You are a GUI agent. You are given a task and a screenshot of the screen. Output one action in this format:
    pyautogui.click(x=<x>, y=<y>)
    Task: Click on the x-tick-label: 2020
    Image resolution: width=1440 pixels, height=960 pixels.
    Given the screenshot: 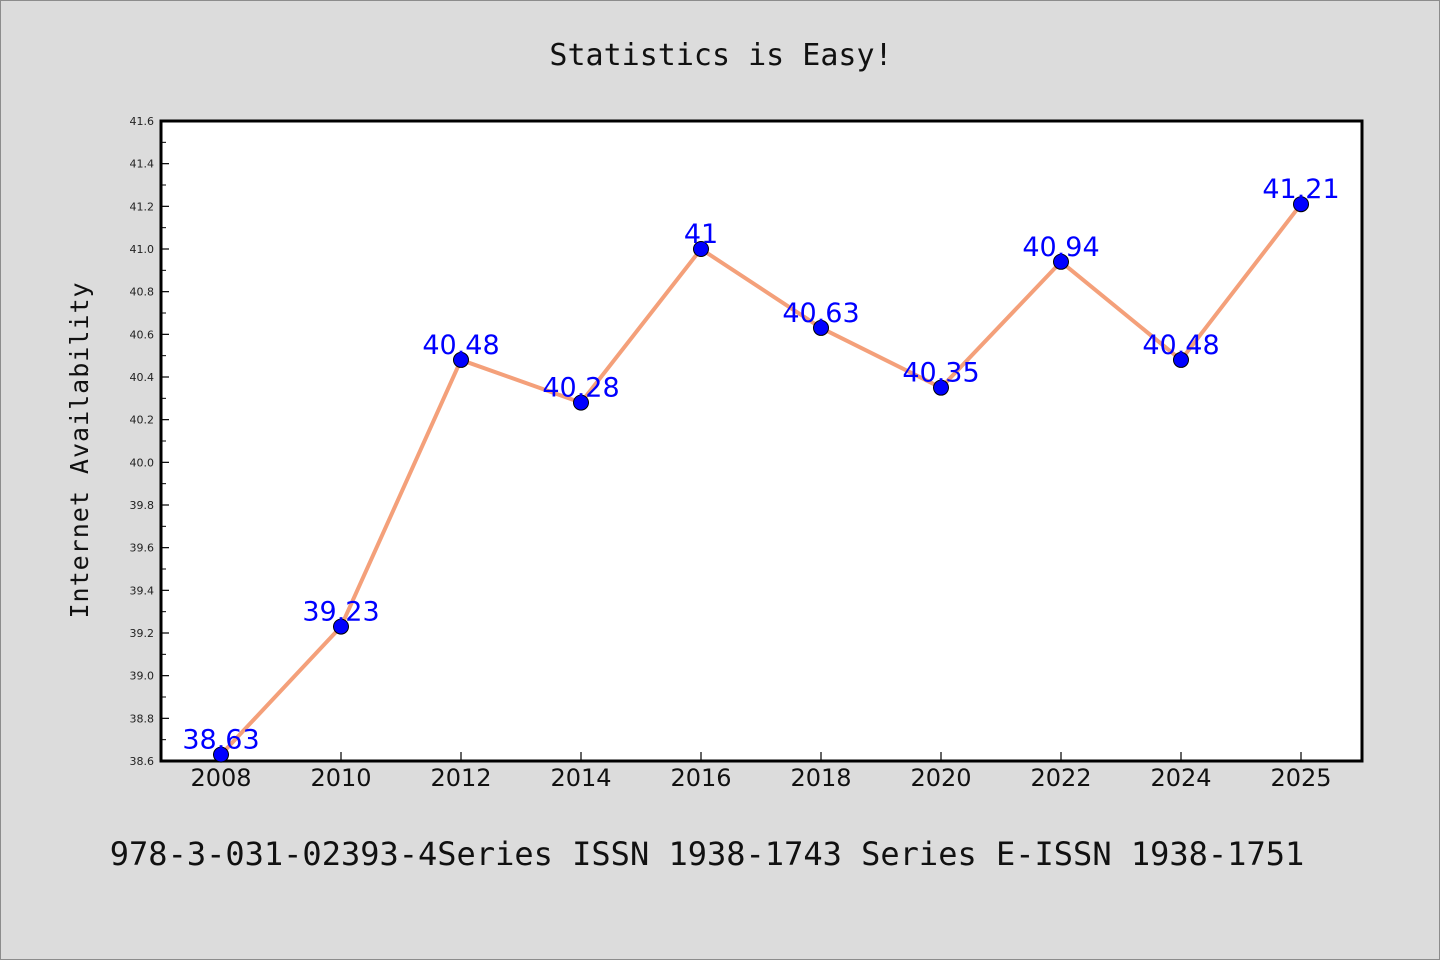 What is the action you would take?
    pyautogui.click(x=940, y=778)
    